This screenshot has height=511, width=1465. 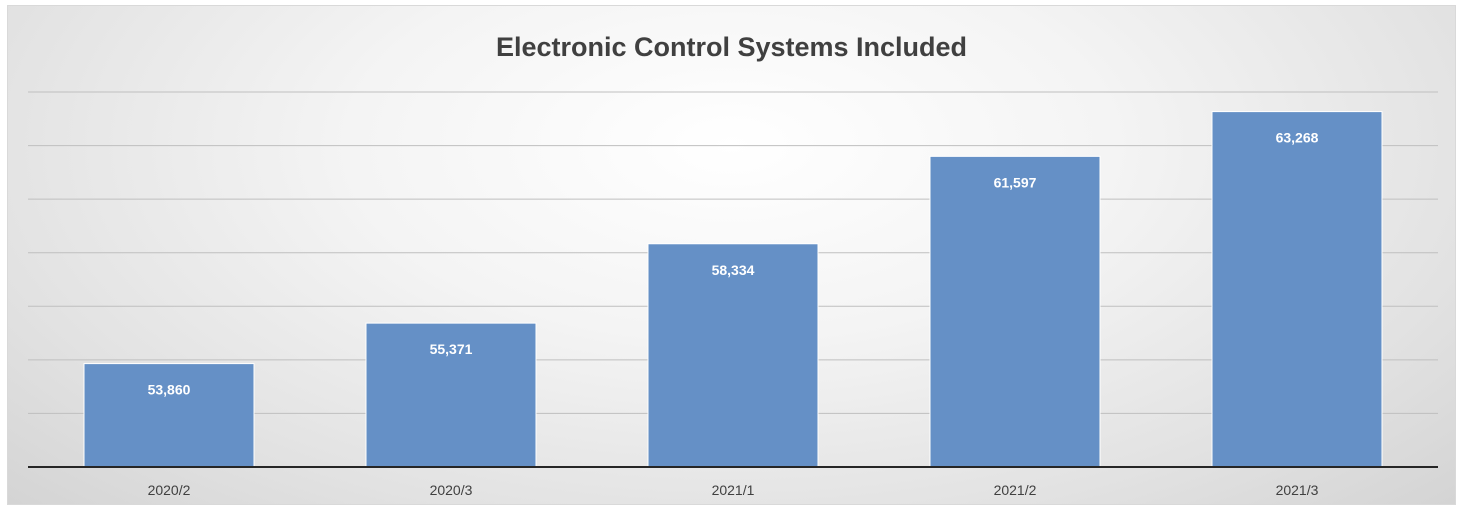 What do you see at coordinates (733, 270) in the screenshot?
I see `bar-value-label: 58,334` at bounding box center [733, 270].